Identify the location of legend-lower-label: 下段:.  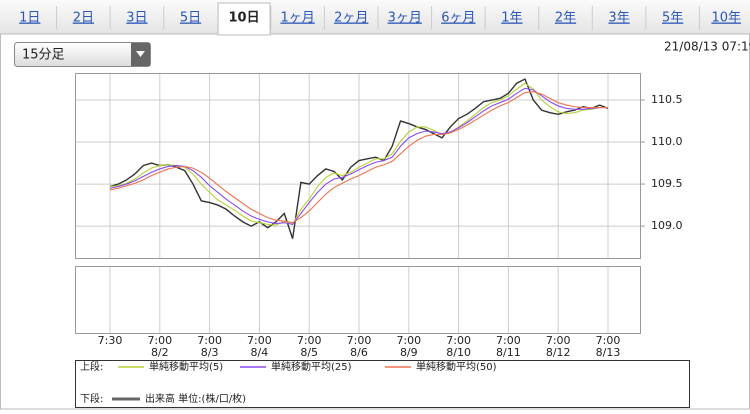
(91, 398).